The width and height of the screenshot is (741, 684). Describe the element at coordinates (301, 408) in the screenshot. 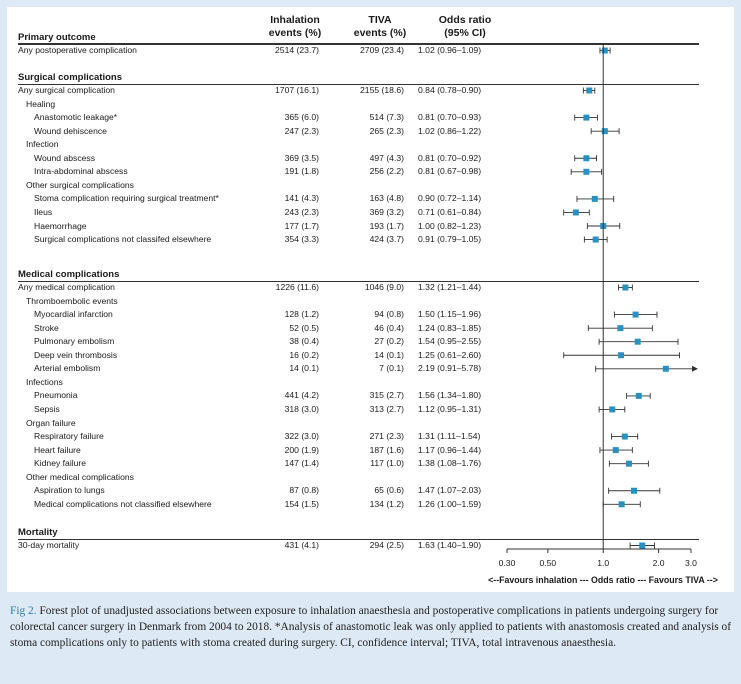

I see `inhalation-events: 318 (3.0)` at that location.